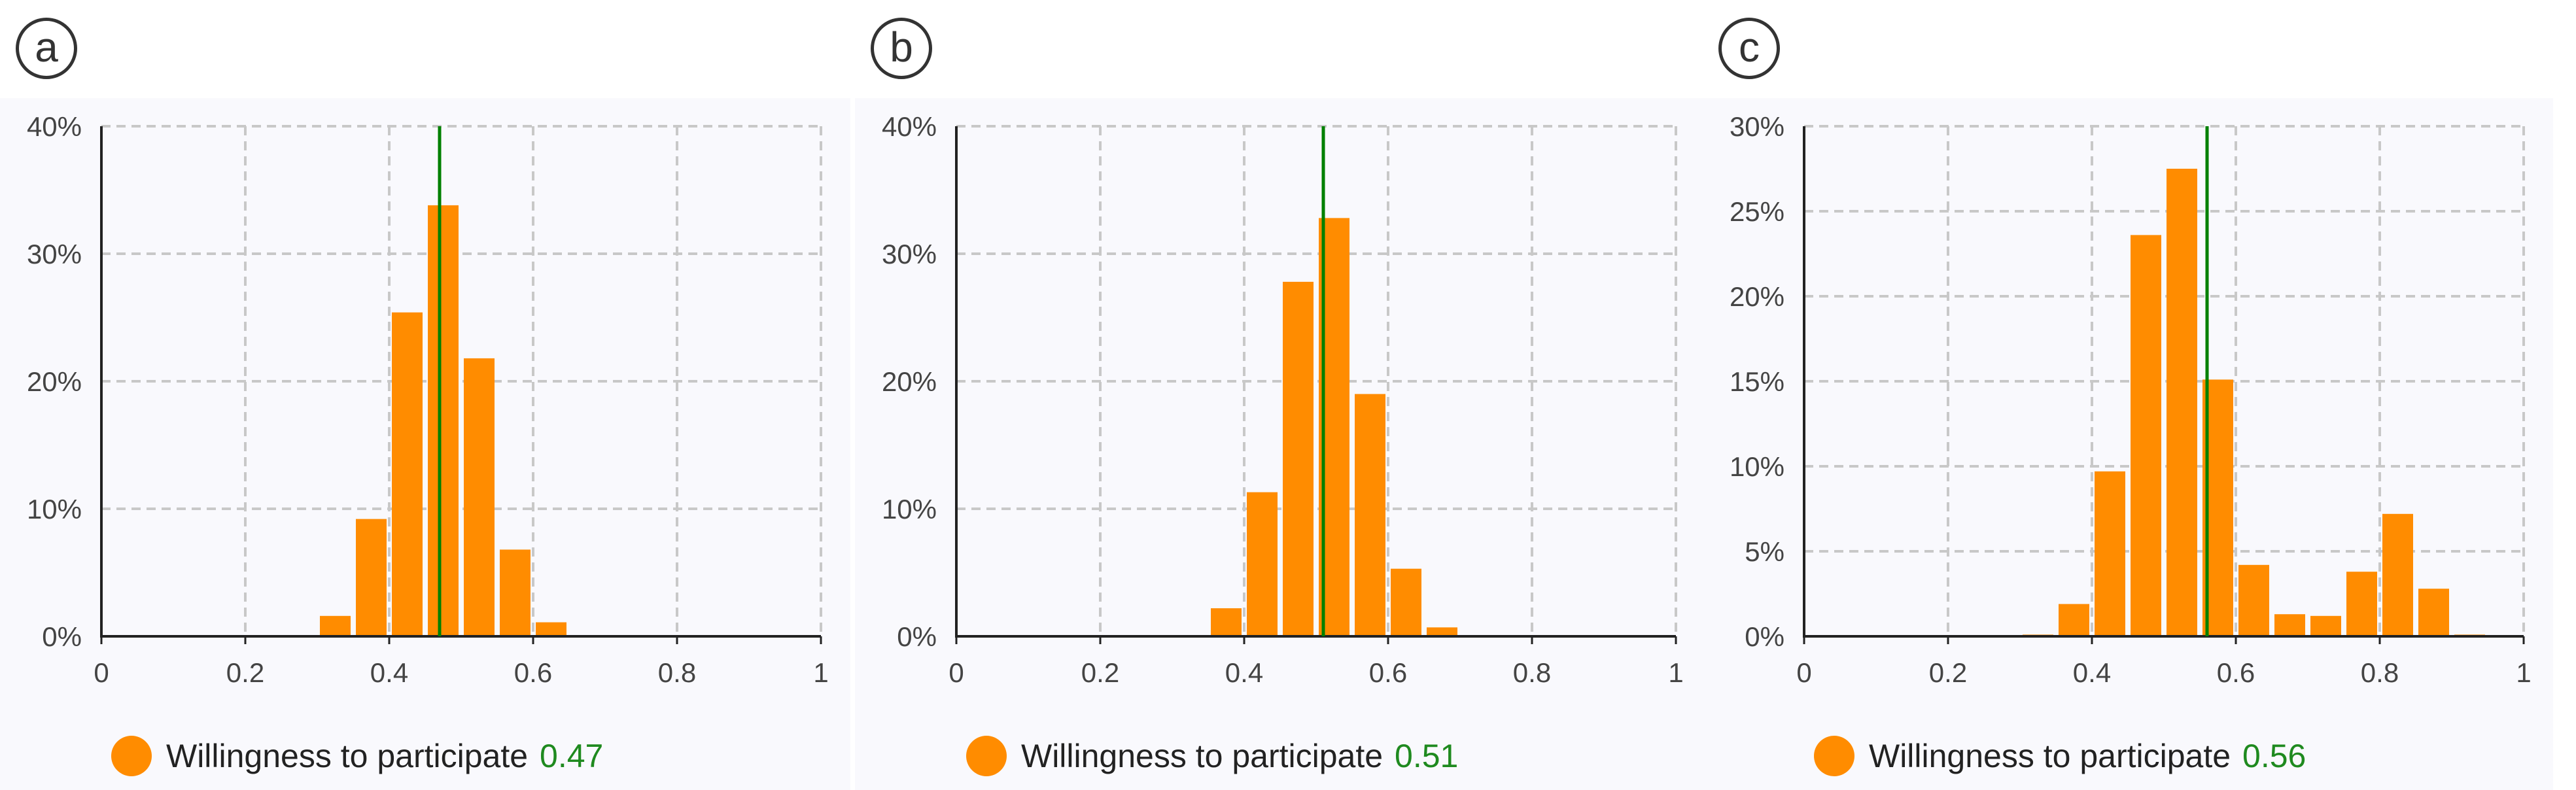  I want to click on legend: Willingness to participate 0.56, so click(2060, 756).